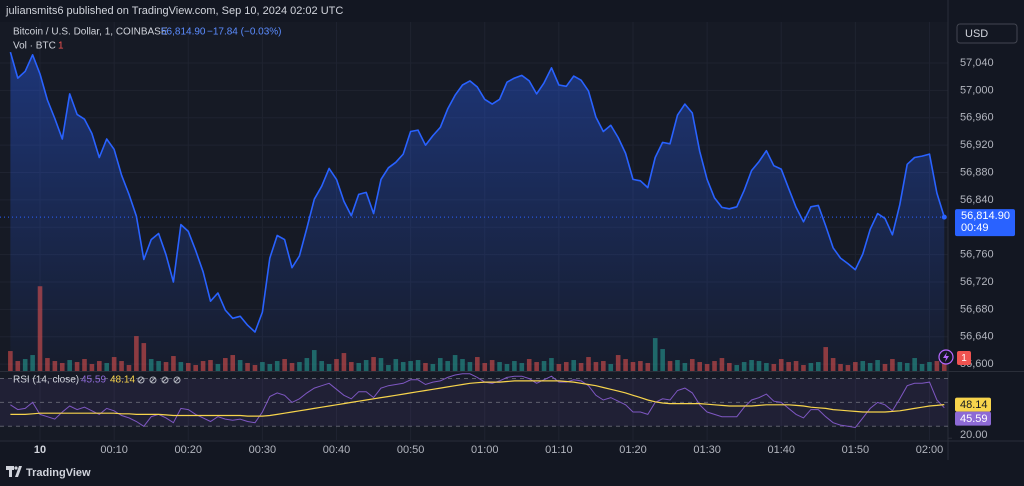 The image size is (1024, 486). I want to click on x-tick-label: 00:10, so click(114, 450).